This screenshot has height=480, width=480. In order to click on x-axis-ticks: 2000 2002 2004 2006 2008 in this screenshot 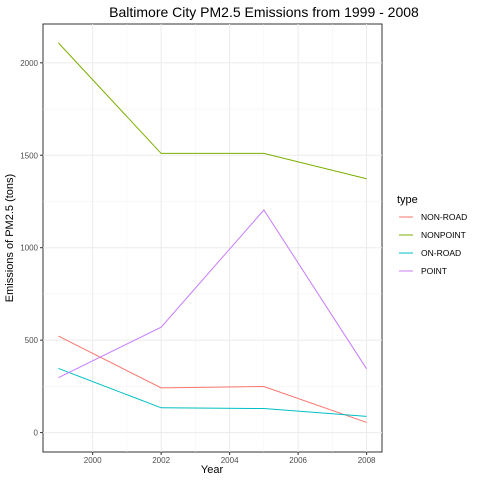, I will do `click(230, 458)`.